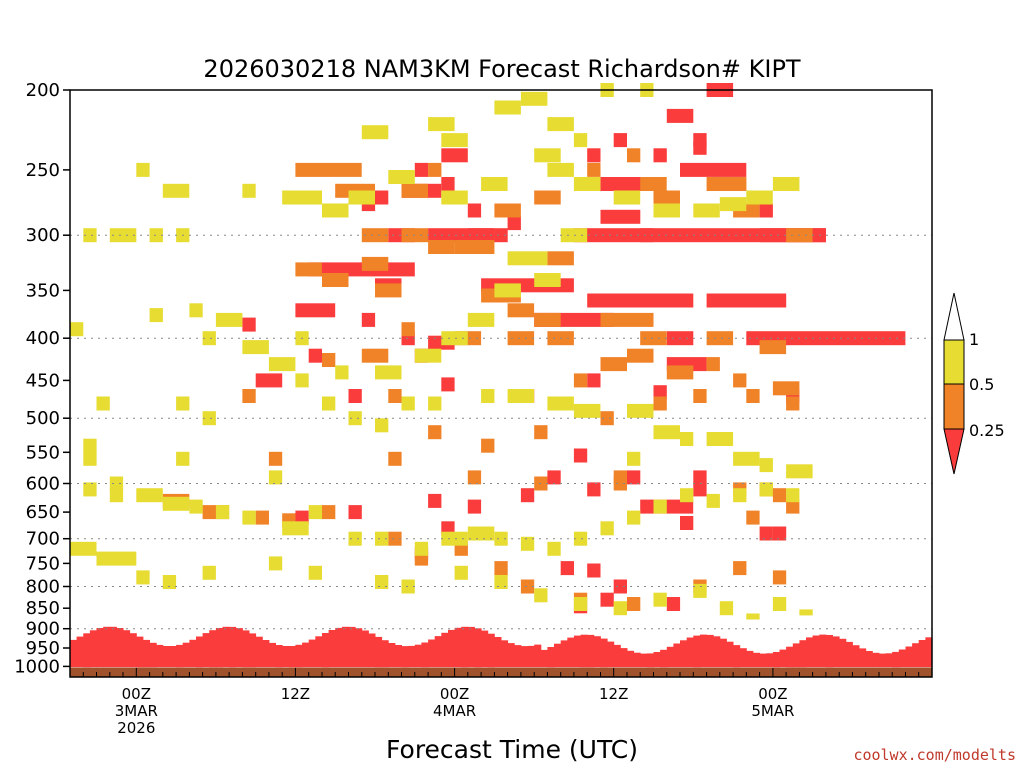 The height and width of the screenshot is (768, 1024). Describe the element at coordinates (43, 629) in the screenshot. I see `y-tick-label: 900` at that location.